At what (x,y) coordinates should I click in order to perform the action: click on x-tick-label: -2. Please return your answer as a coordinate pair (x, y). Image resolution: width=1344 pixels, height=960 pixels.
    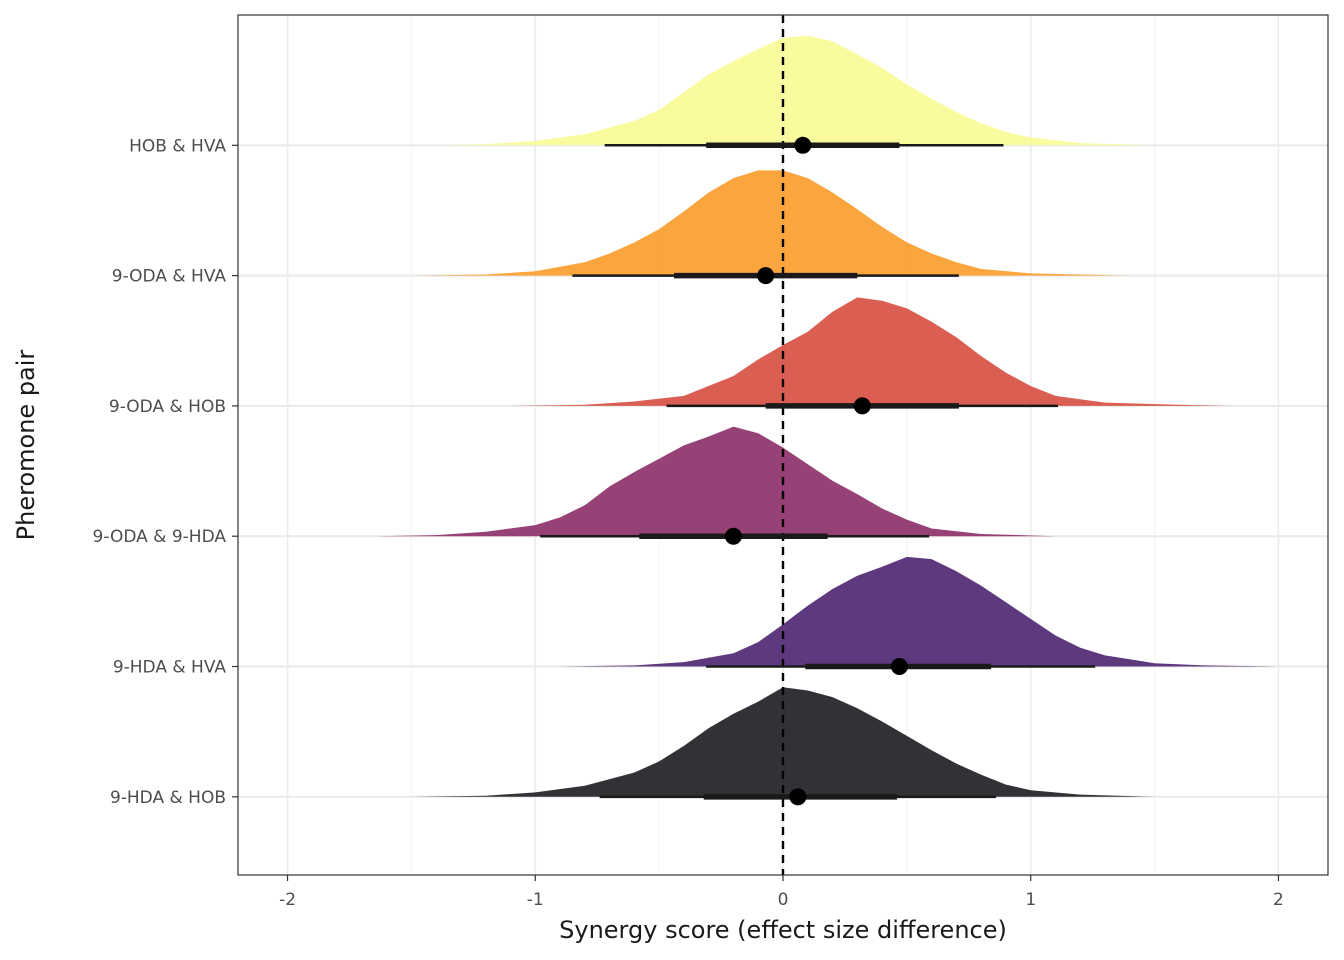
    Looking at the image, I should click on (287, 900).